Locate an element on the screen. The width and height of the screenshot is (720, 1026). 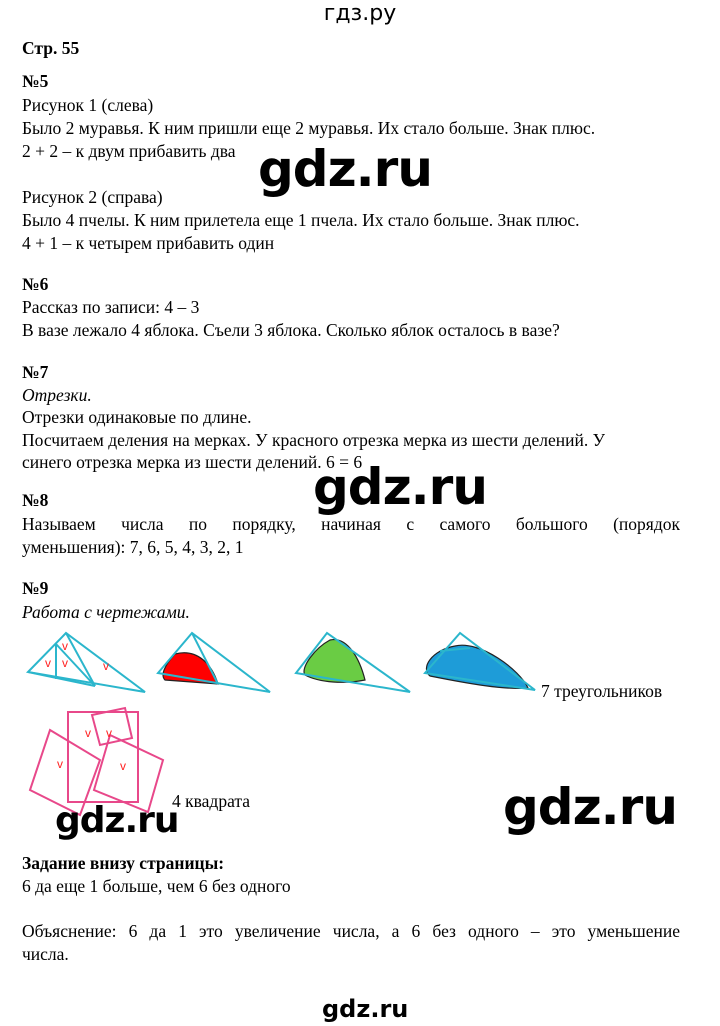
task-7-title: №7 is located at coordinates (35, 372).